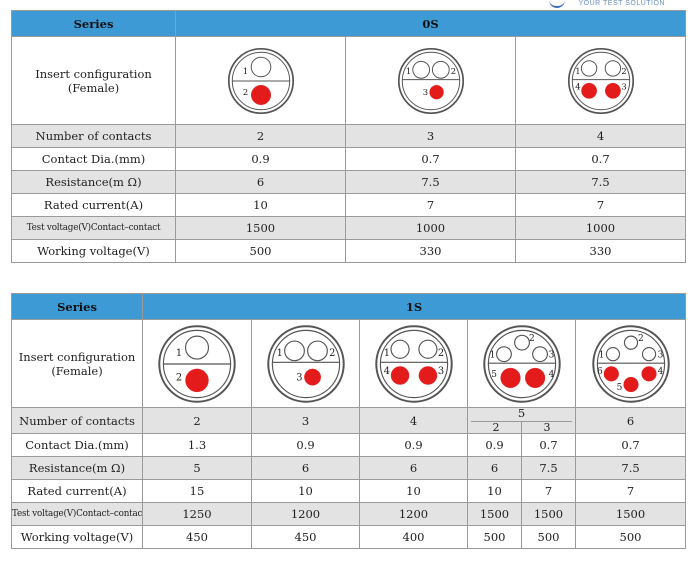  What do you see at coordinates (77, 514) in the screenshot?
I see `row-label: Test voltage(V)Contact–contact` at bounding box center [77, 514].